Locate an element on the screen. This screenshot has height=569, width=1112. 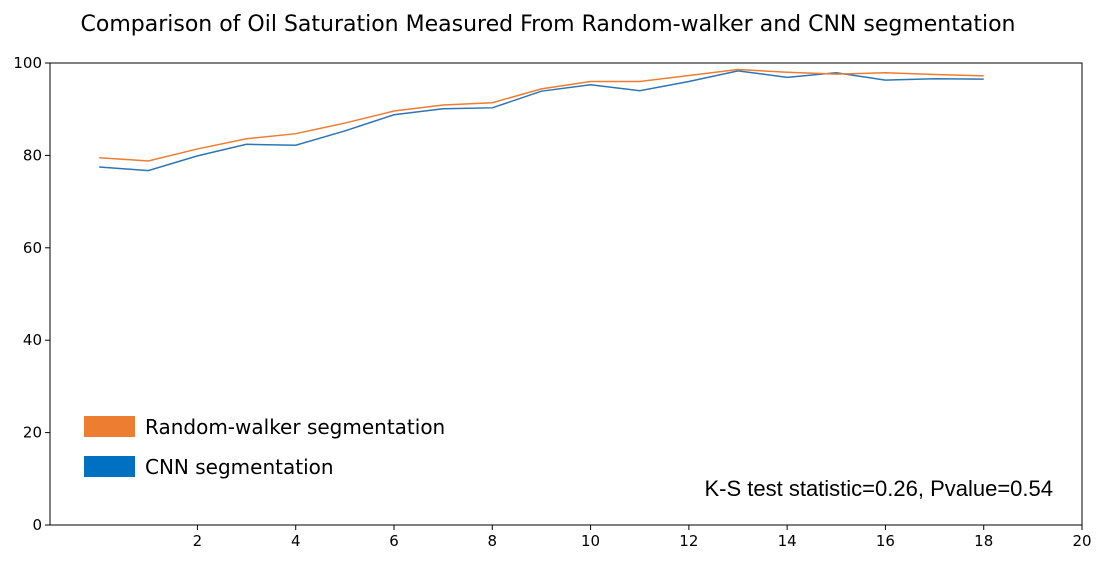
y-tick-label: 0 is located at coordinates (37, 525).